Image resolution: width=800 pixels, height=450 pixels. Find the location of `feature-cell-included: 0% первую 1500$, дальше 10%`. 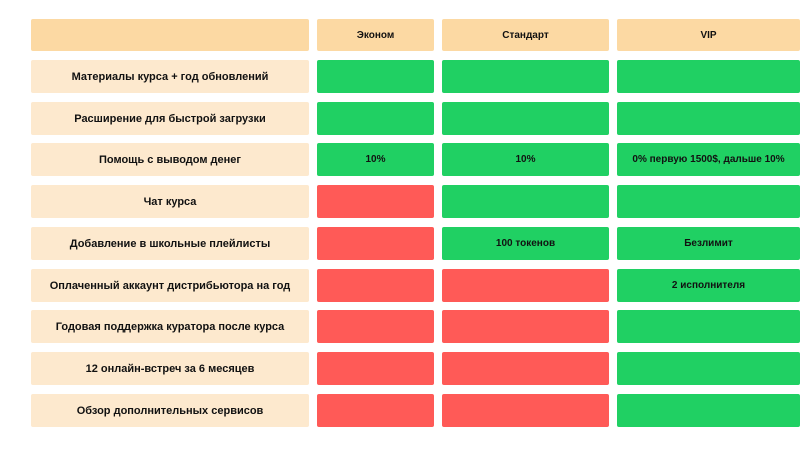

feature-cell-included: 0% первую 1500$, дальше 10% is located at coordinates (708, 159).